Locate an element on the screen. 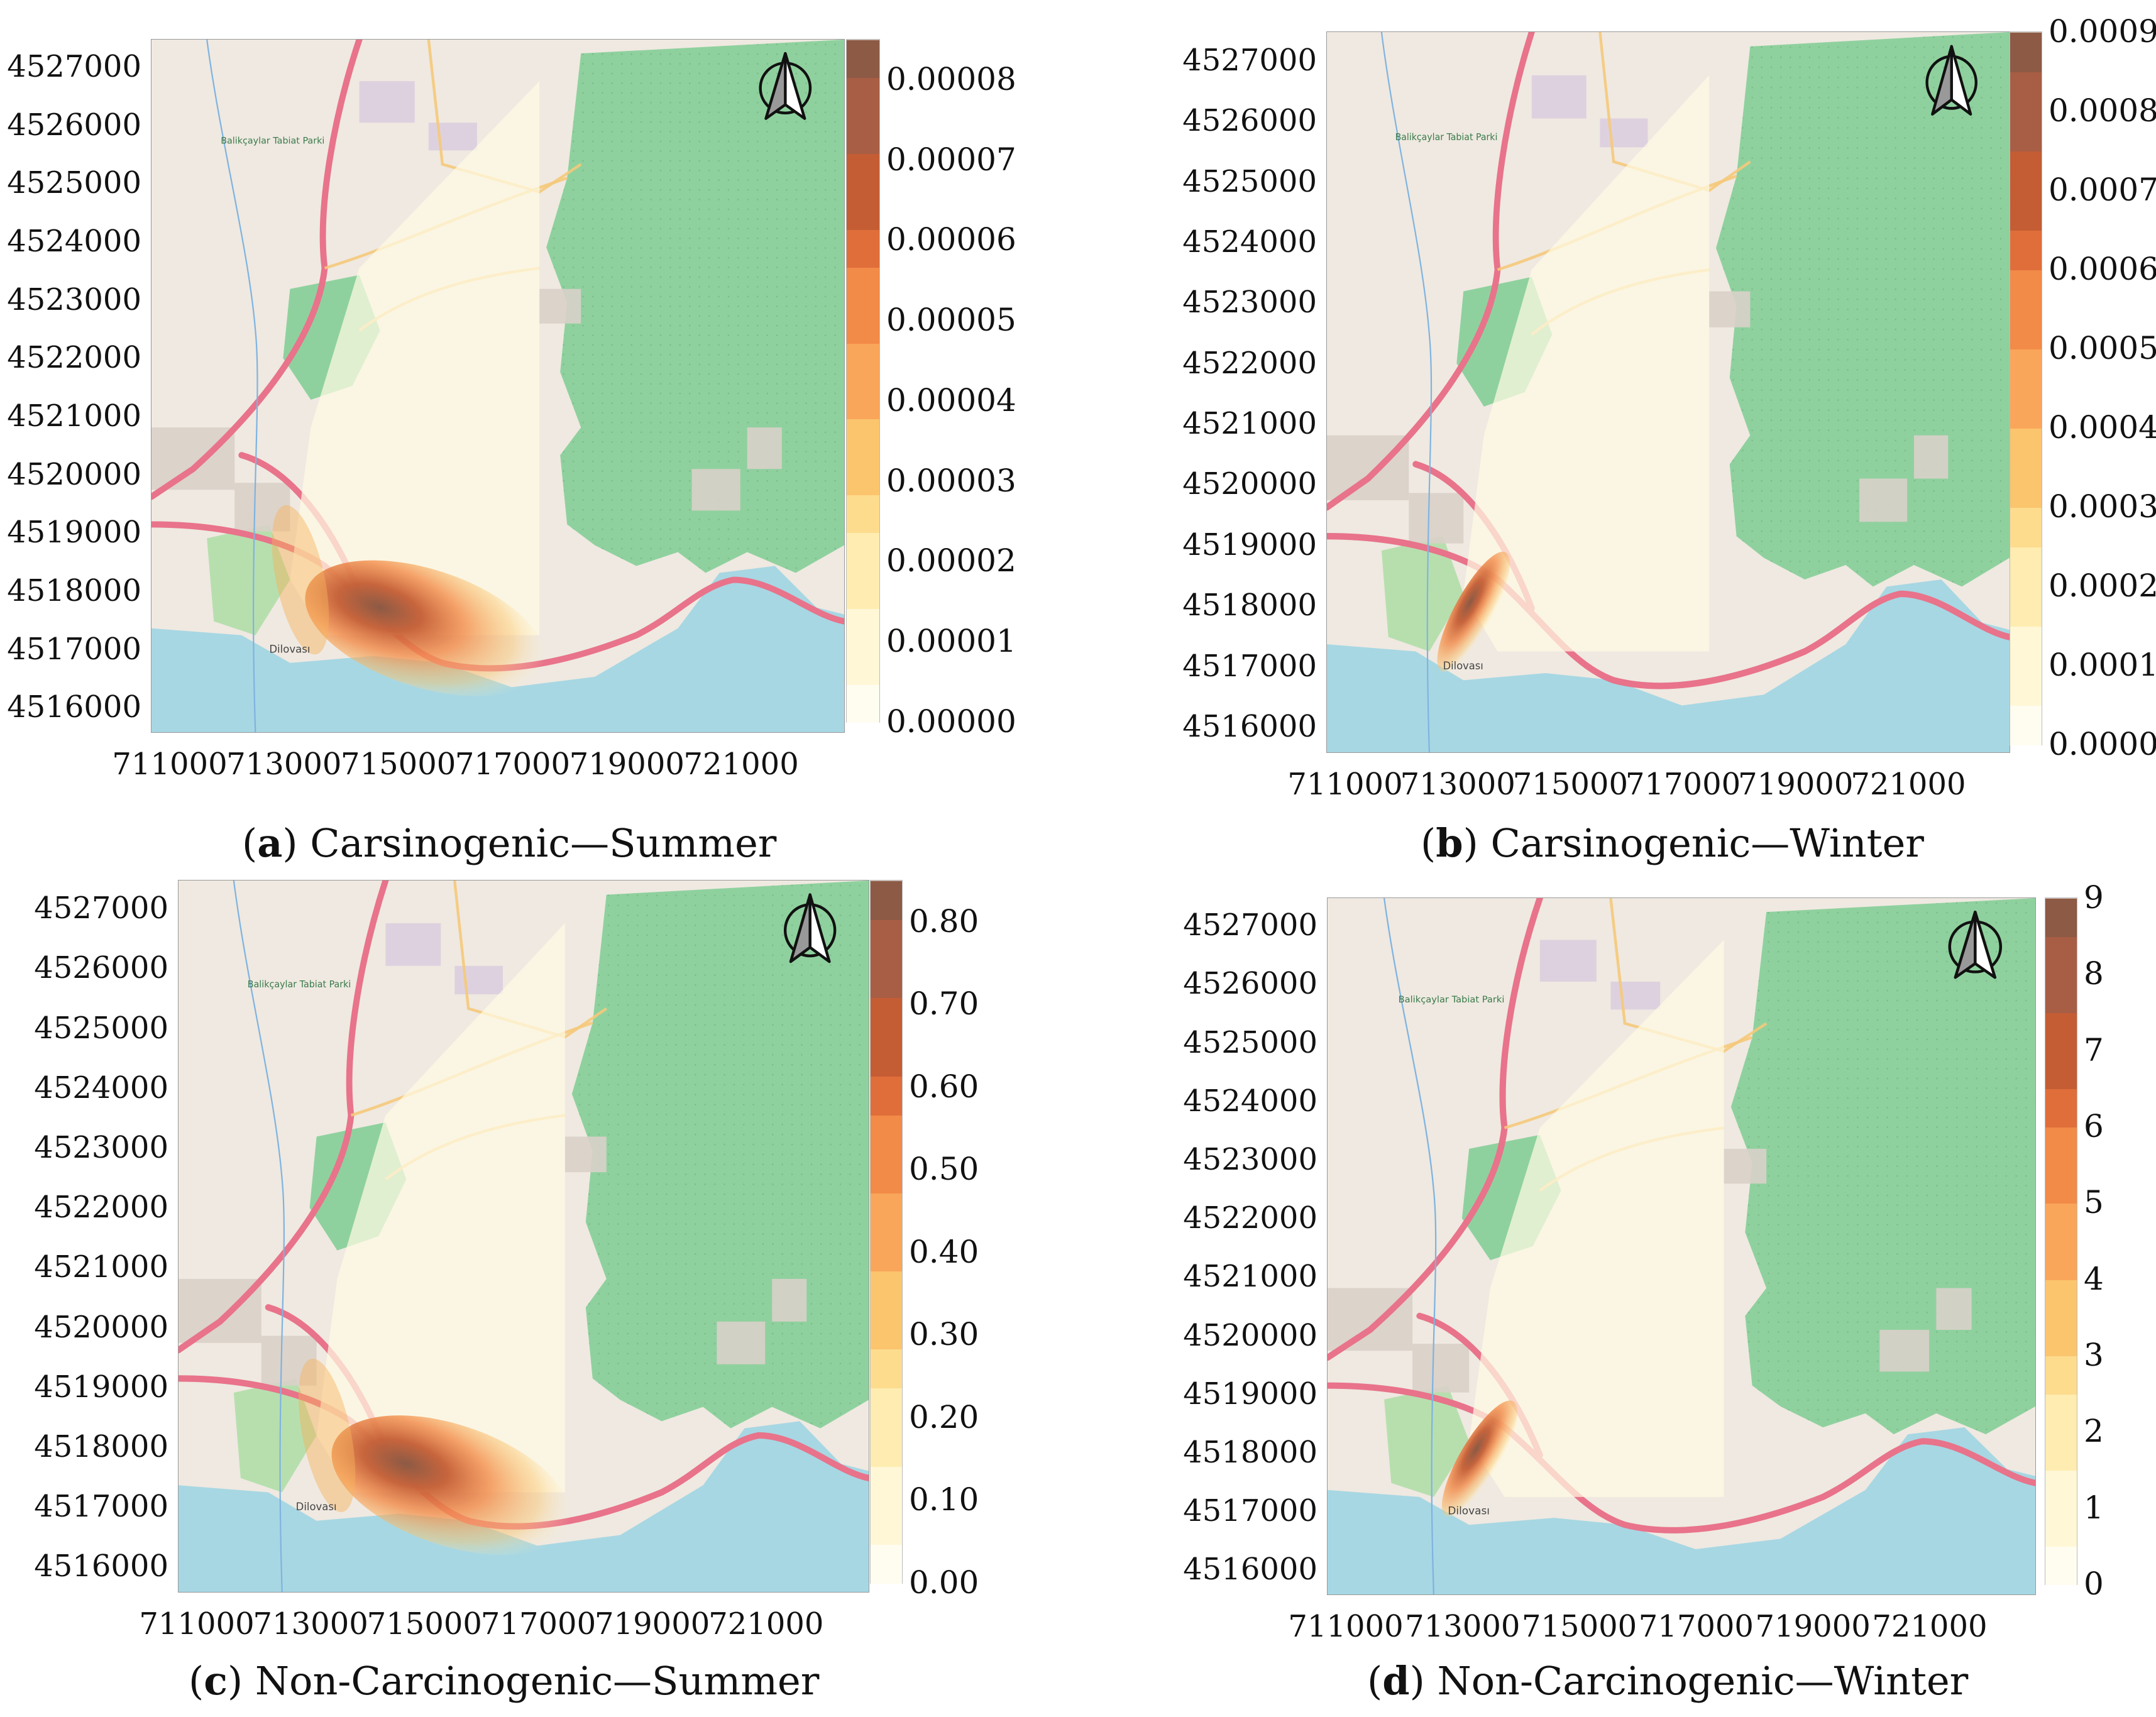 Image resolution: width=2156 pixels, height=1717 pixels. colorbar-tick-label: 3 is located at coordinates (2094, 1355).